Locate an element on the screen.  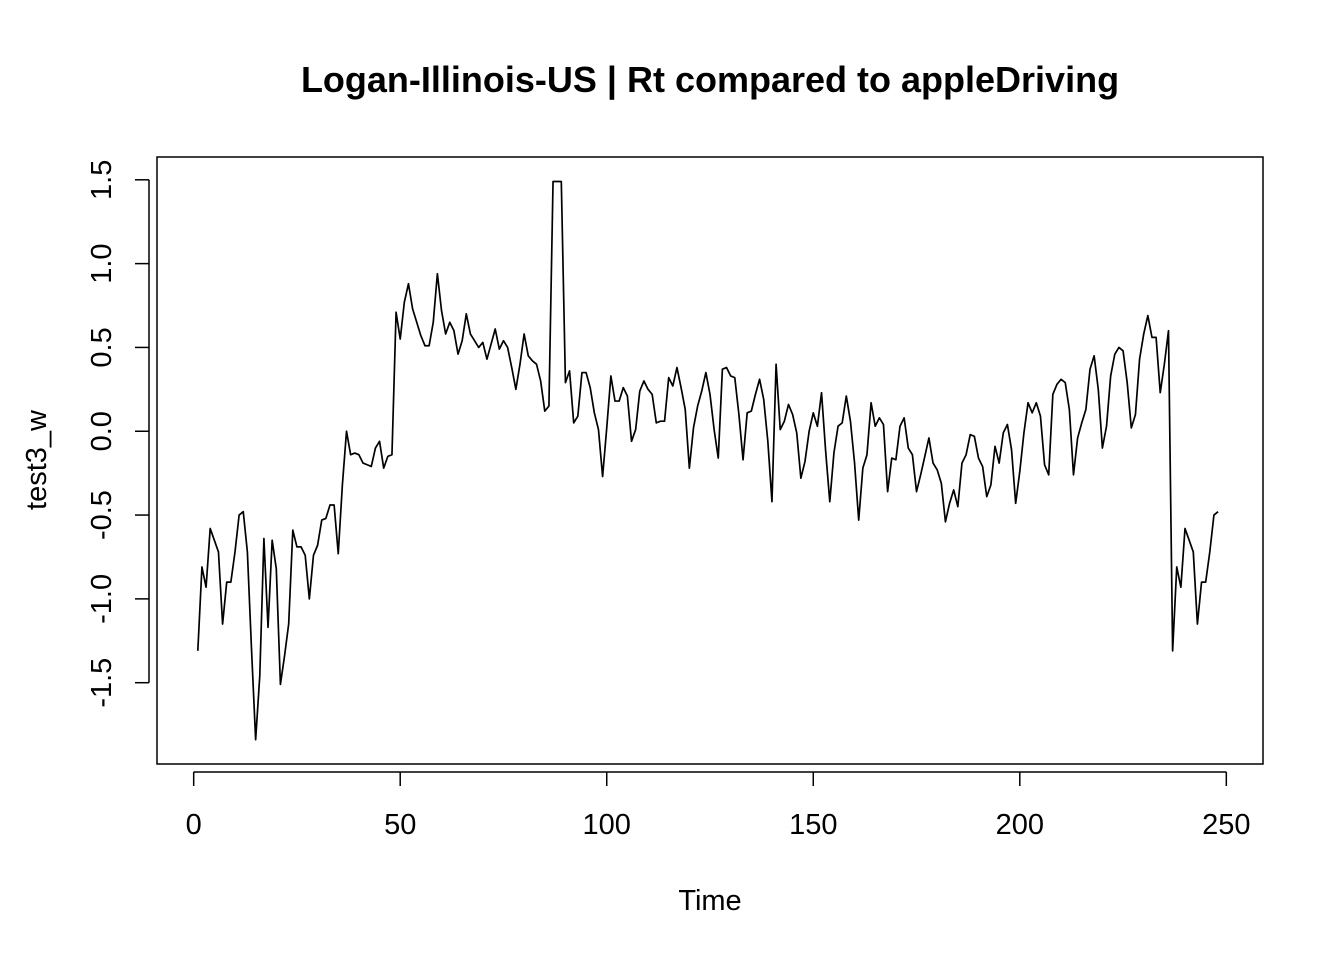
x-tick-label: 0 is located at coordinates (194, 825).